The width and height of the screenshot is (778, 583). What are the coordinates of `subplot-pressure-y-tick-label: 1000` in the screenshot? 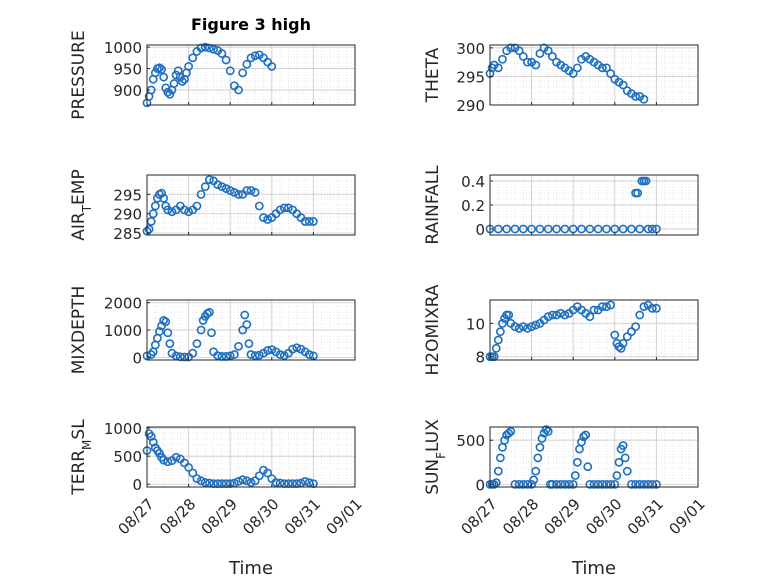 It's located at (123, 48).